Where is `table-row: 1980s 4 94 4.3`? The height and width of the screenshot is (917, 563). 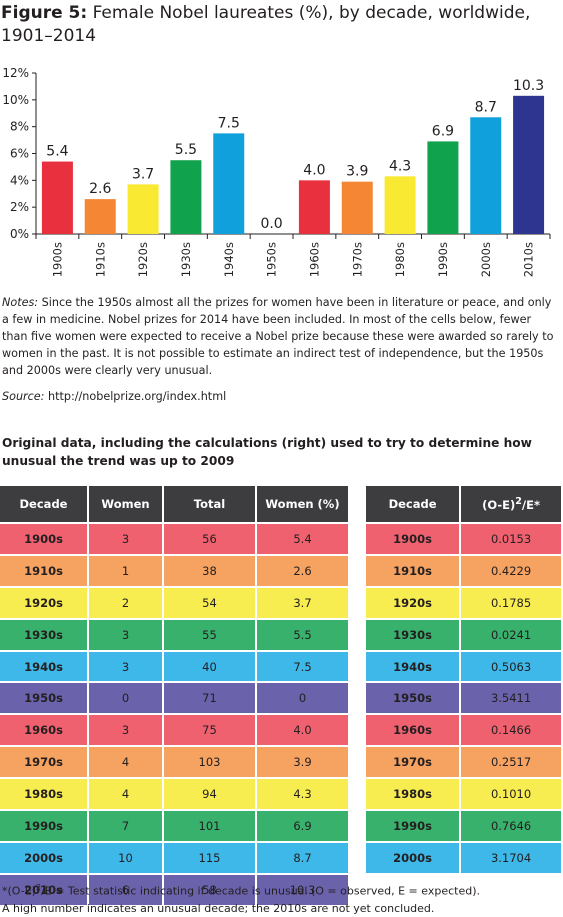 table-row: 1980s 4 94 4.3 is located at coordinates (174, 794).